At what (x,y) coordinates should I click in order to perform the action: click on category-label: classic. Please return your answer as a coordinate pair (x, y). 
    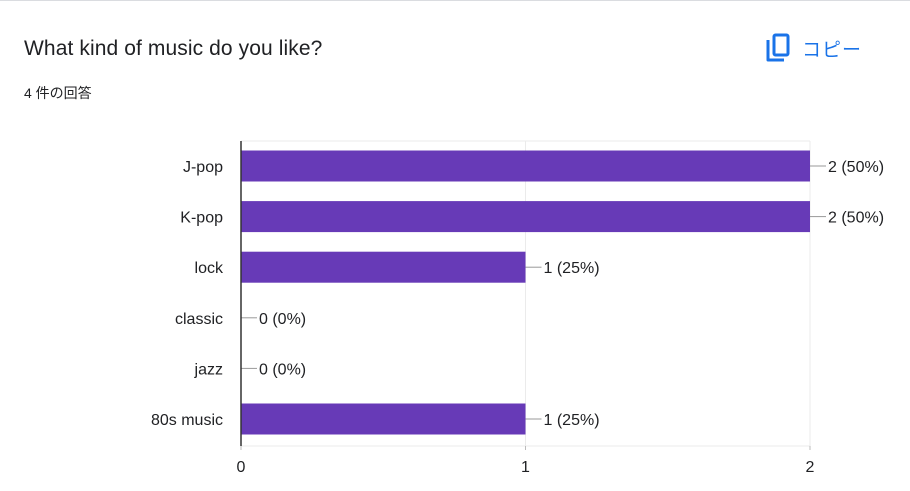
    Looking at the image, I should click on (199, 319).